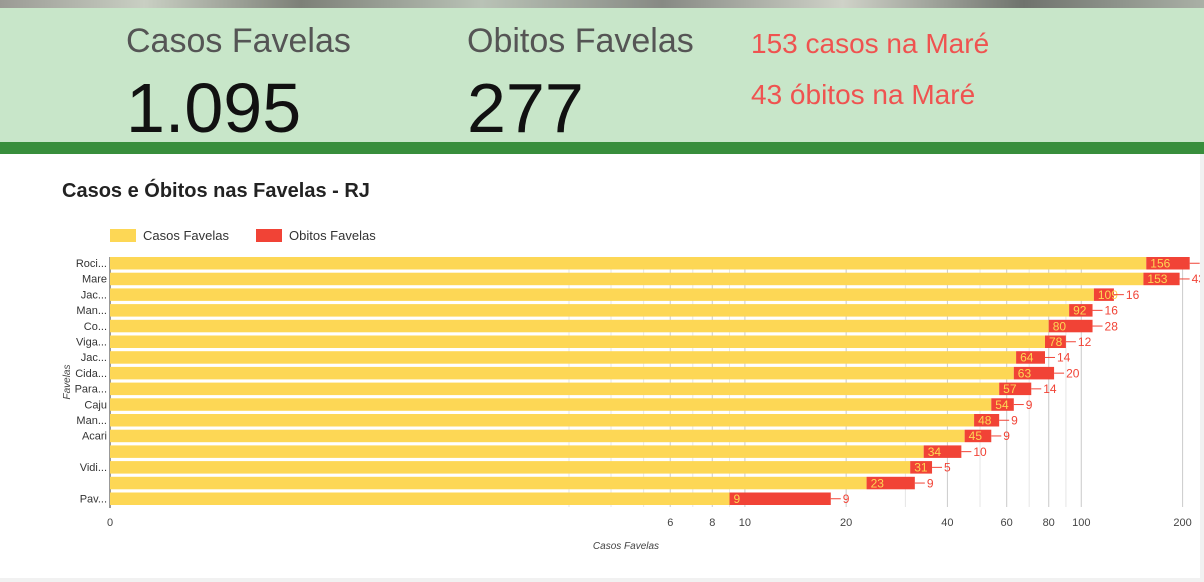 Image resolution: width=1204 pixels, height=582 pixels. I want to click on x-tick-label: 20, so click(846, 523).